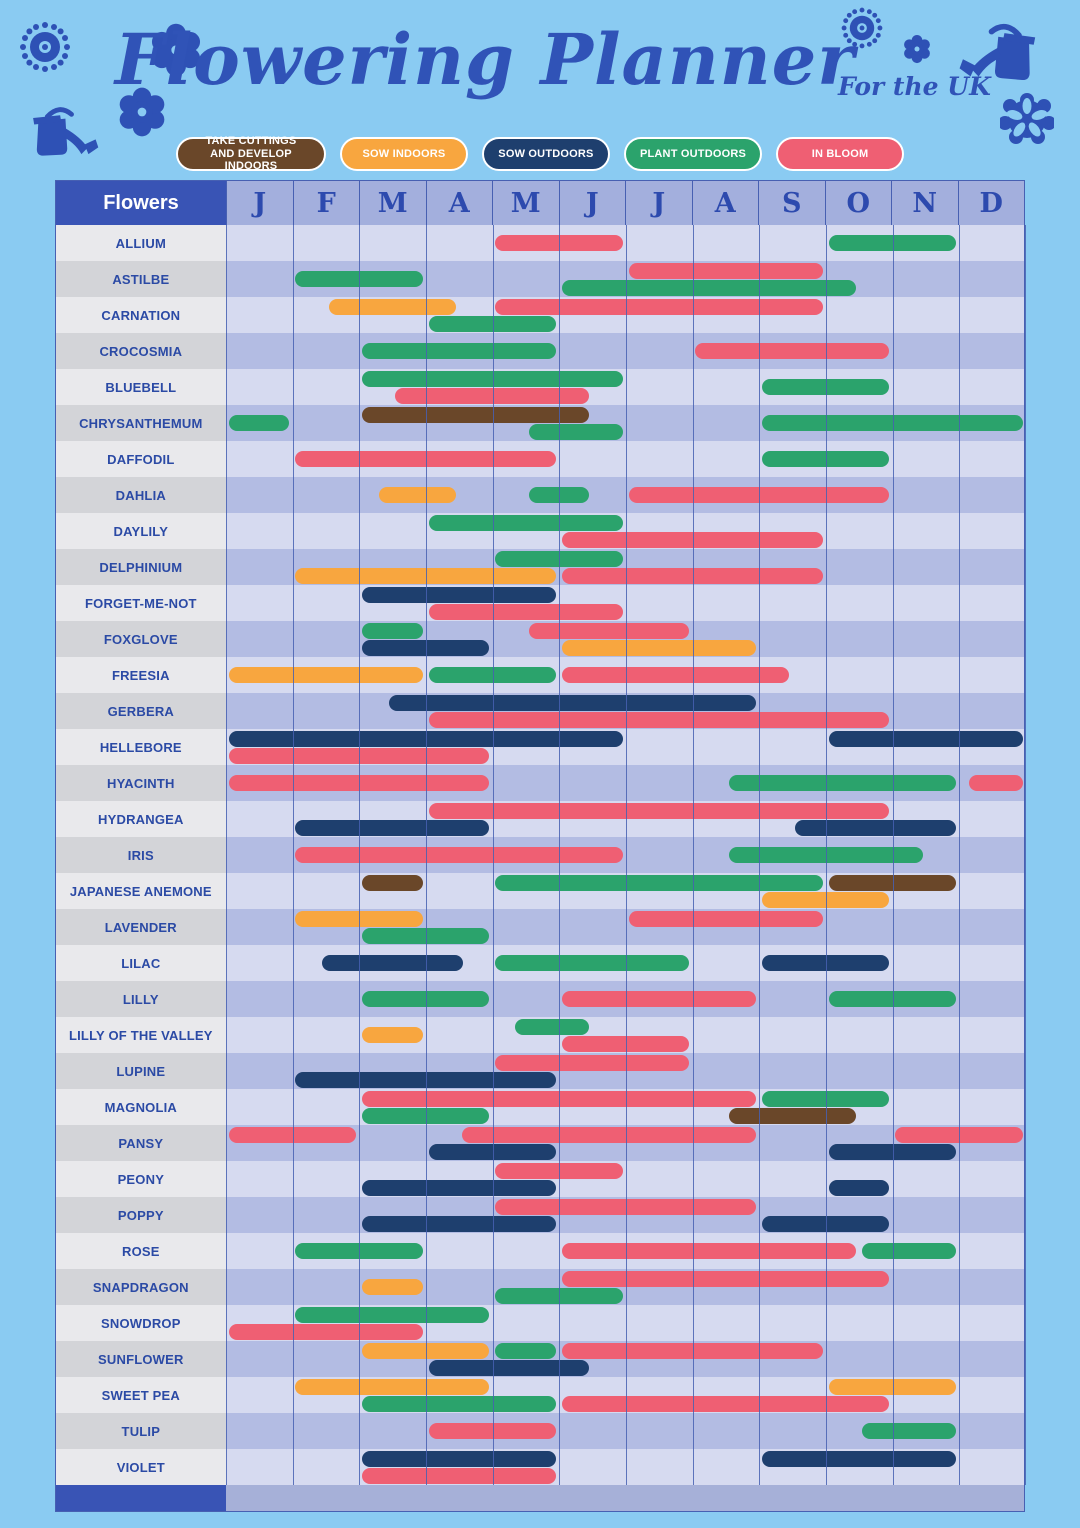  I want to click on flower-name: IRIS, so click(141, 855).